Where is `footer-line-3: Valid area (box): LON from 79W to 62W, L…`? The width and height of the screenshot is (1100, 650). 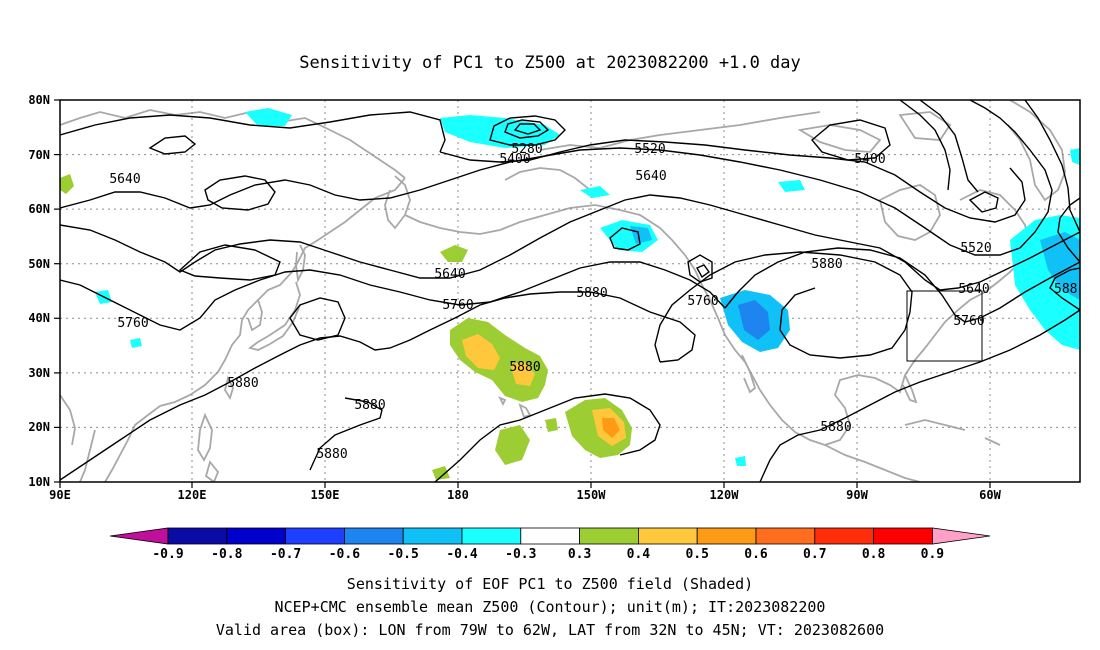 footer-line-3: Valid area (box): LON from 79W to 62W, L… is located at coordinates (550, 630).